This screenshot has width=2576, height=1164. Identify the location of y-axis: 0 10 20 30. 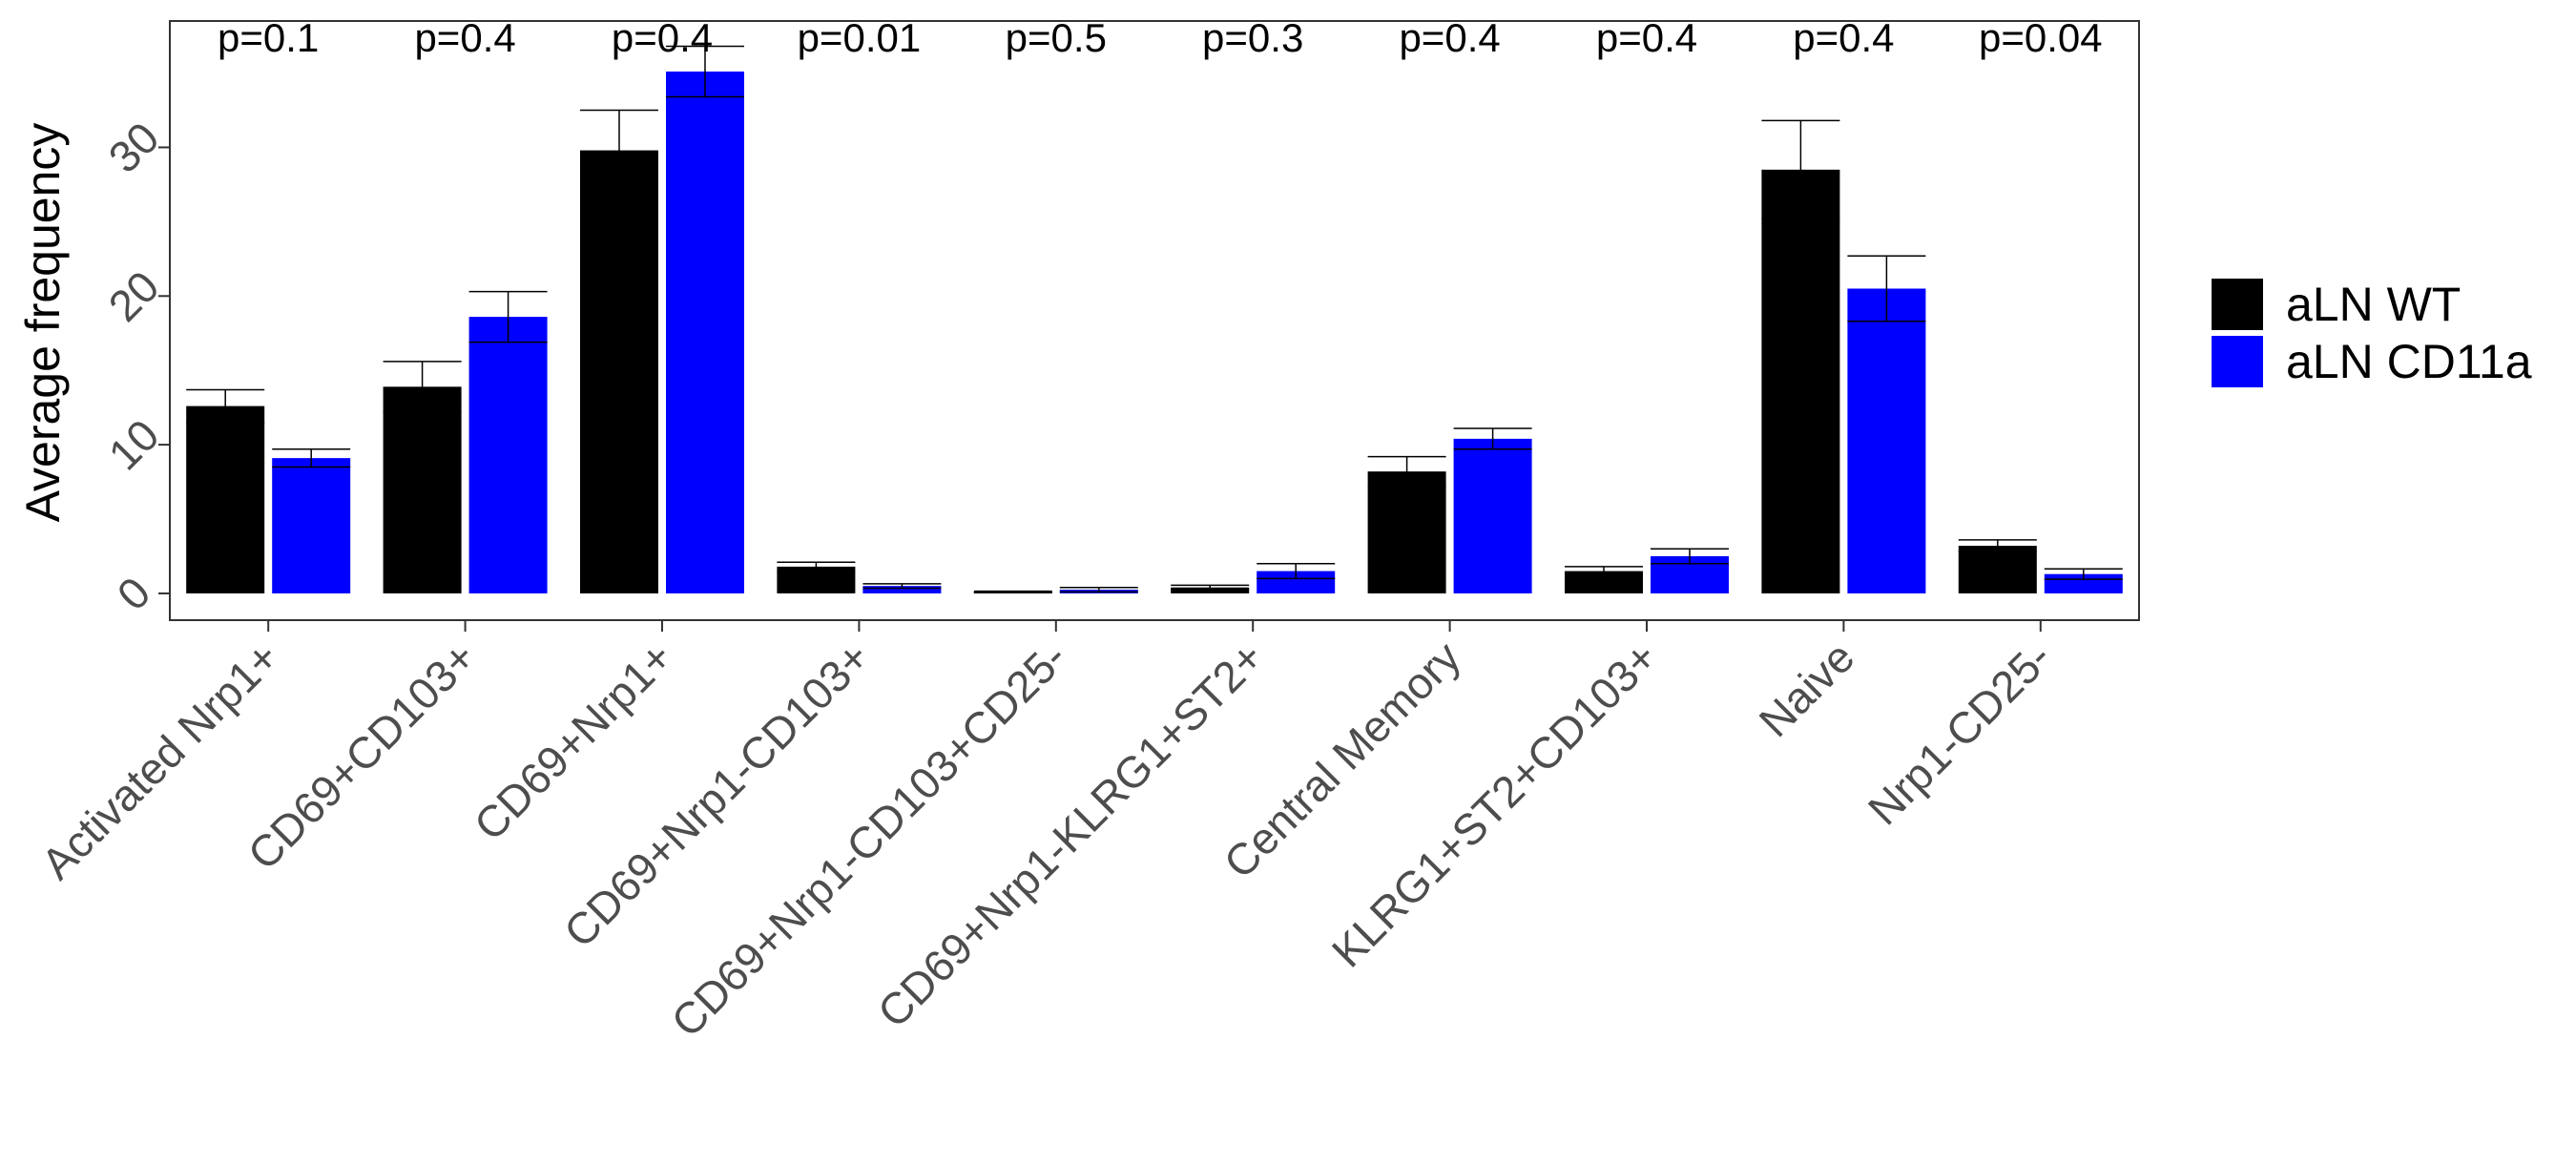
(134, 366).